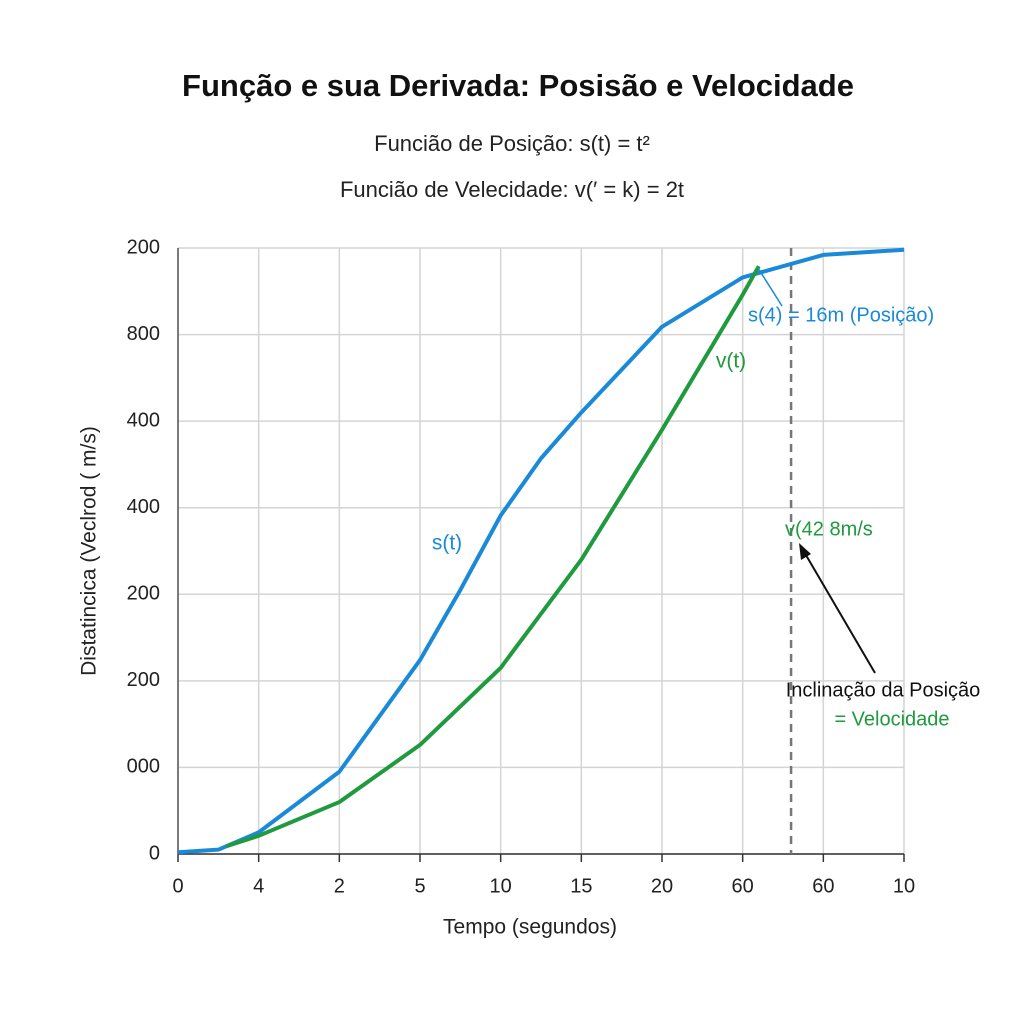 This screenshot has height=1029, width=1024. I want to click on leader-line, so click(770, 287).